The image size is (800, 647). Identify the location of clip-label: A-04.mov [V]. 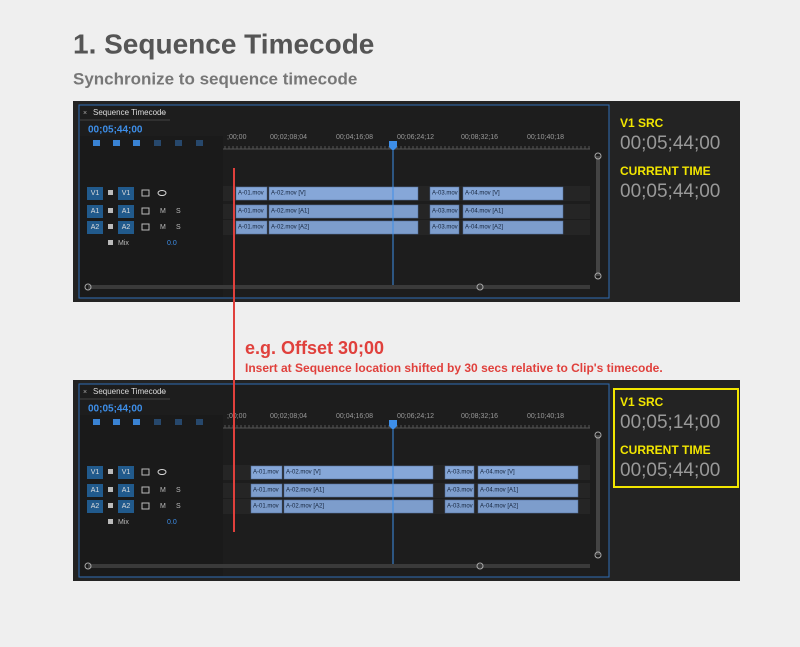
(482, 194).